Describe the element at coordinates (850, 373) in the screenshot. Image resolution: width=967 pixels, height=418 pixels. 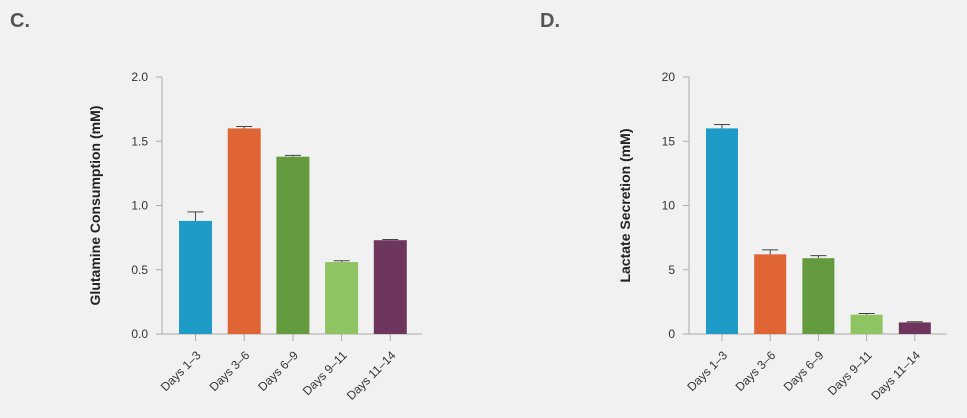
I see `x-tick-label: Days 9–11` at that location.